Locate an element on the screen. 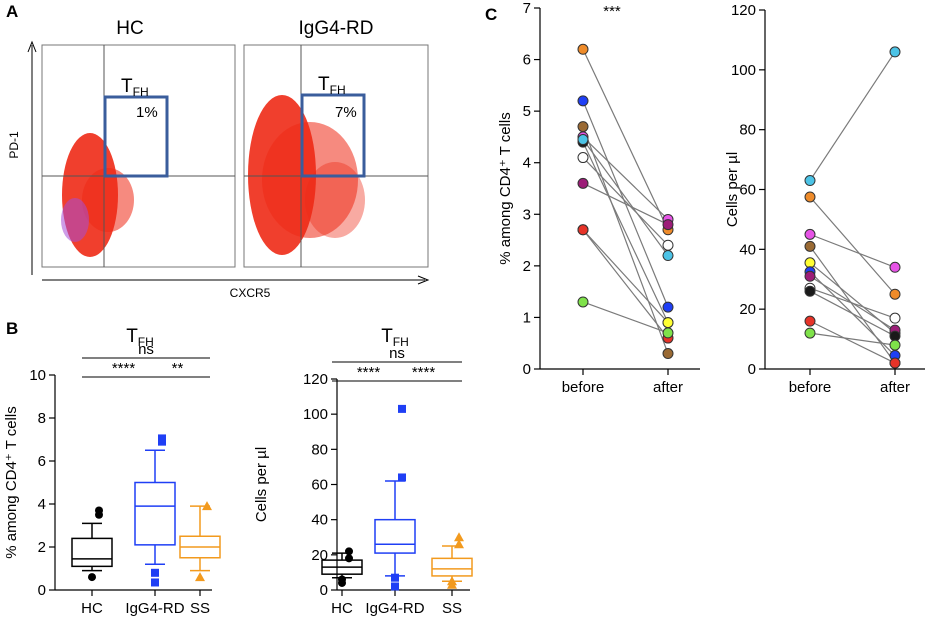 The image size is (936, 617). cxcr5-axis-label: CXCR5 is located at coordinates (250, 293).